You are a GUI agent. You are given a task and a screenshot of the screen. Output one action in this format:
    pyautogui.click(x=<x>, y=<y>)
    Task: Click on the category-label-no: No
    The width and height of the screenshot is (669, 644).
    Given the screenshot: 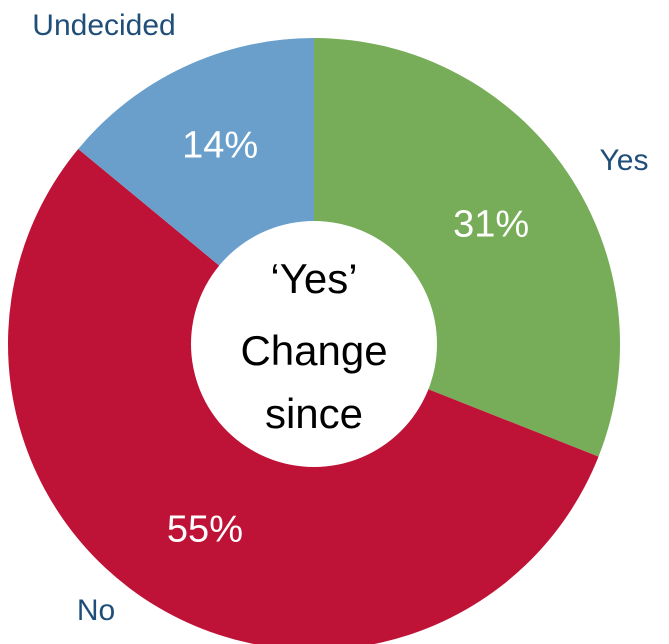 What is the action you would take?
    pyautogui.click(x=96, y=610)
    